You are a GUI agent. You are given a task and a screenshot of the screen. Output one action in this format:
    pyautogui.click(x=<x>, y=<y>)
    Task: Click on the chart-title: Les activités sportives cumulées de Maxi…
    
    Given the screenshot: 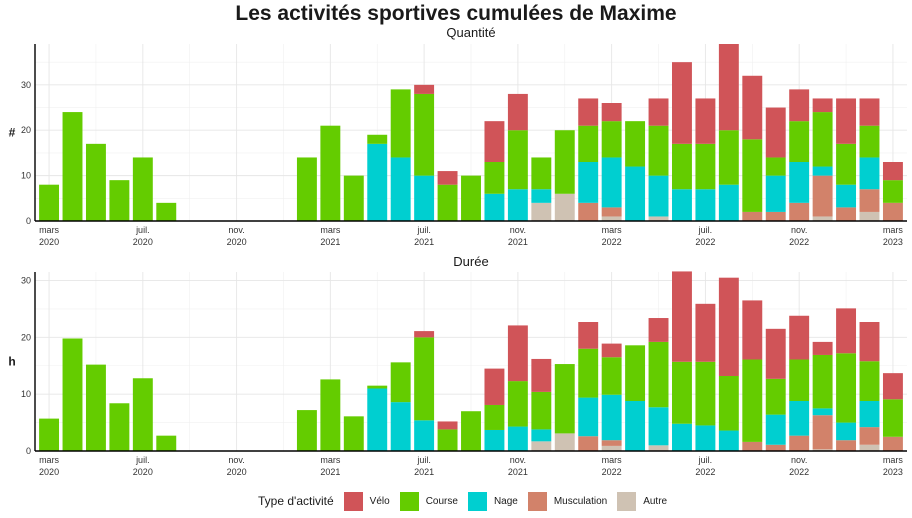 What is the action you would take?
    pyautogui.click(x=456, y=13)
    